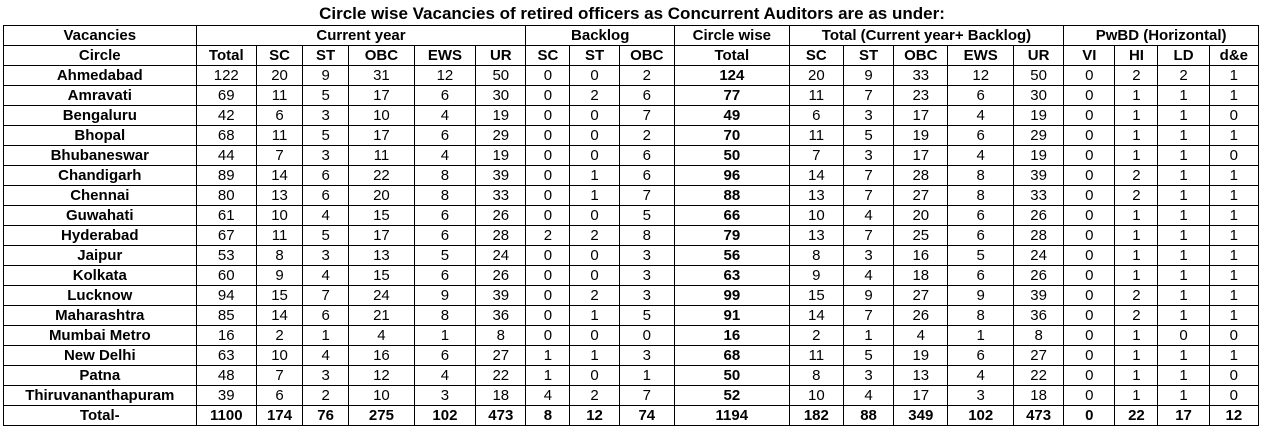  Describe the element at coordinates (921, 215) in the screenshot. I see `table-cell: 20` at that location.